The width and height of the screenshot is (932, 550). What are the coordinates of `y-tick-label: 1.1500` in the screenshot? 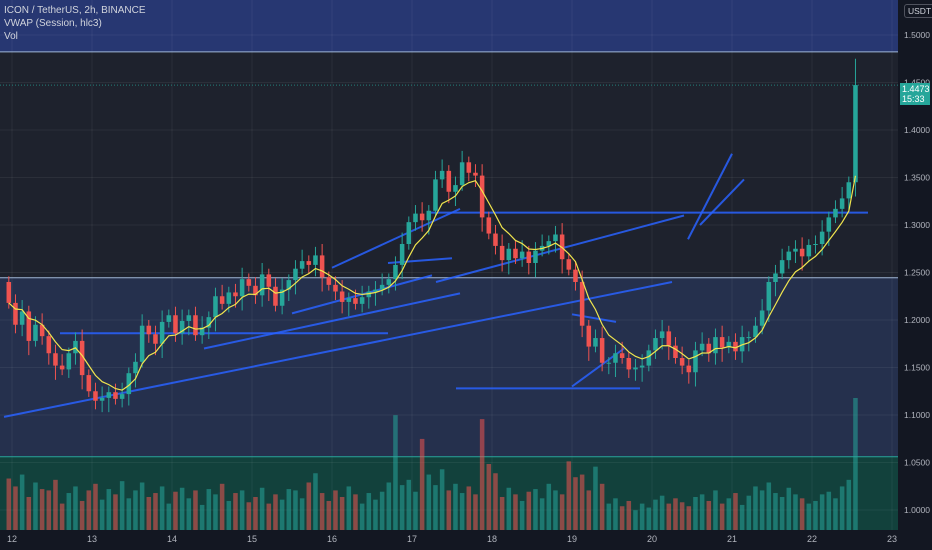 It's located at (917, 368).